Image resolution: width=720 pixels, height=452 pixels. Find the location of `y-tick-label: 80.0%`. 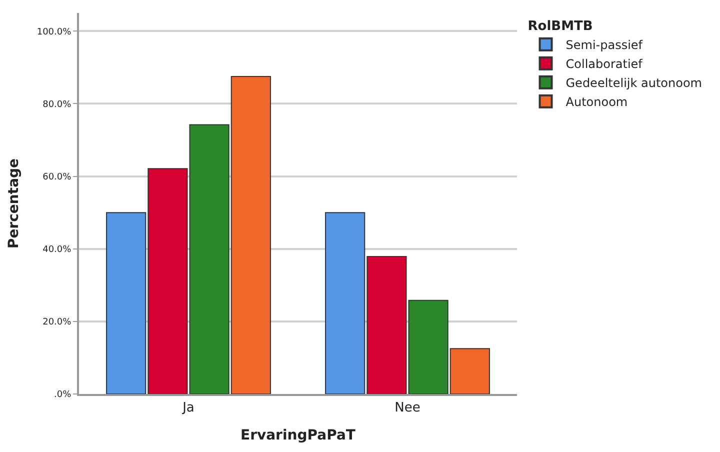

y-tick-label: 80.0% is located at coordinates (57, 105).